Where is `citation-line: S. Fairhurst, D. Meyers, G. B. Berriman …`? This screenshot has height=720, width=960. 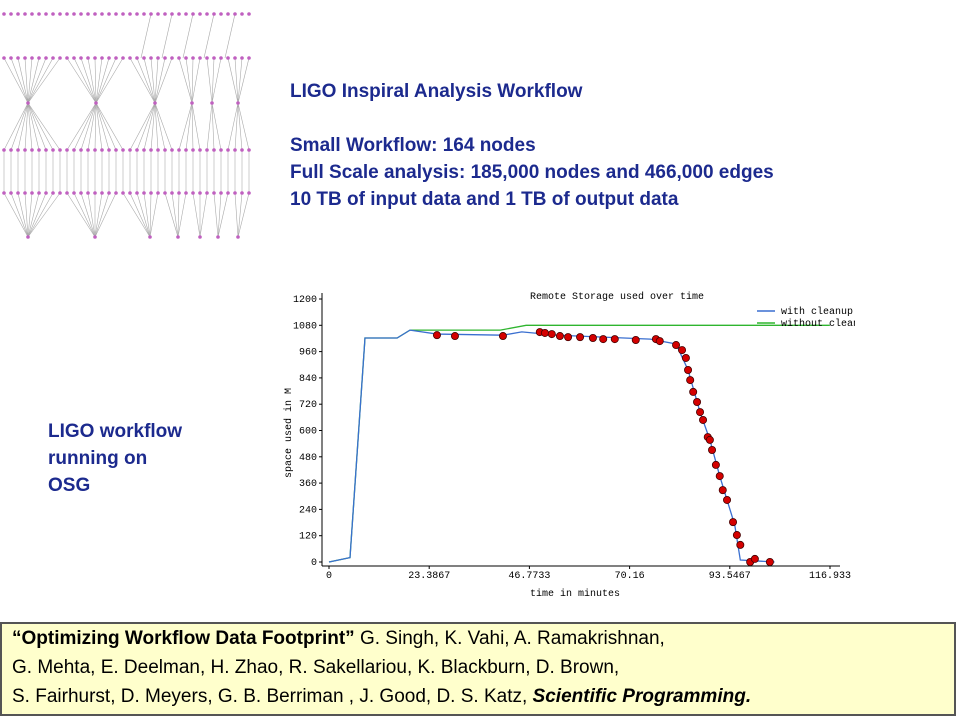
citation-line: S. Fairhurst, D. Meyers, G. B. Berriman … is located at coordinates (483, 696).